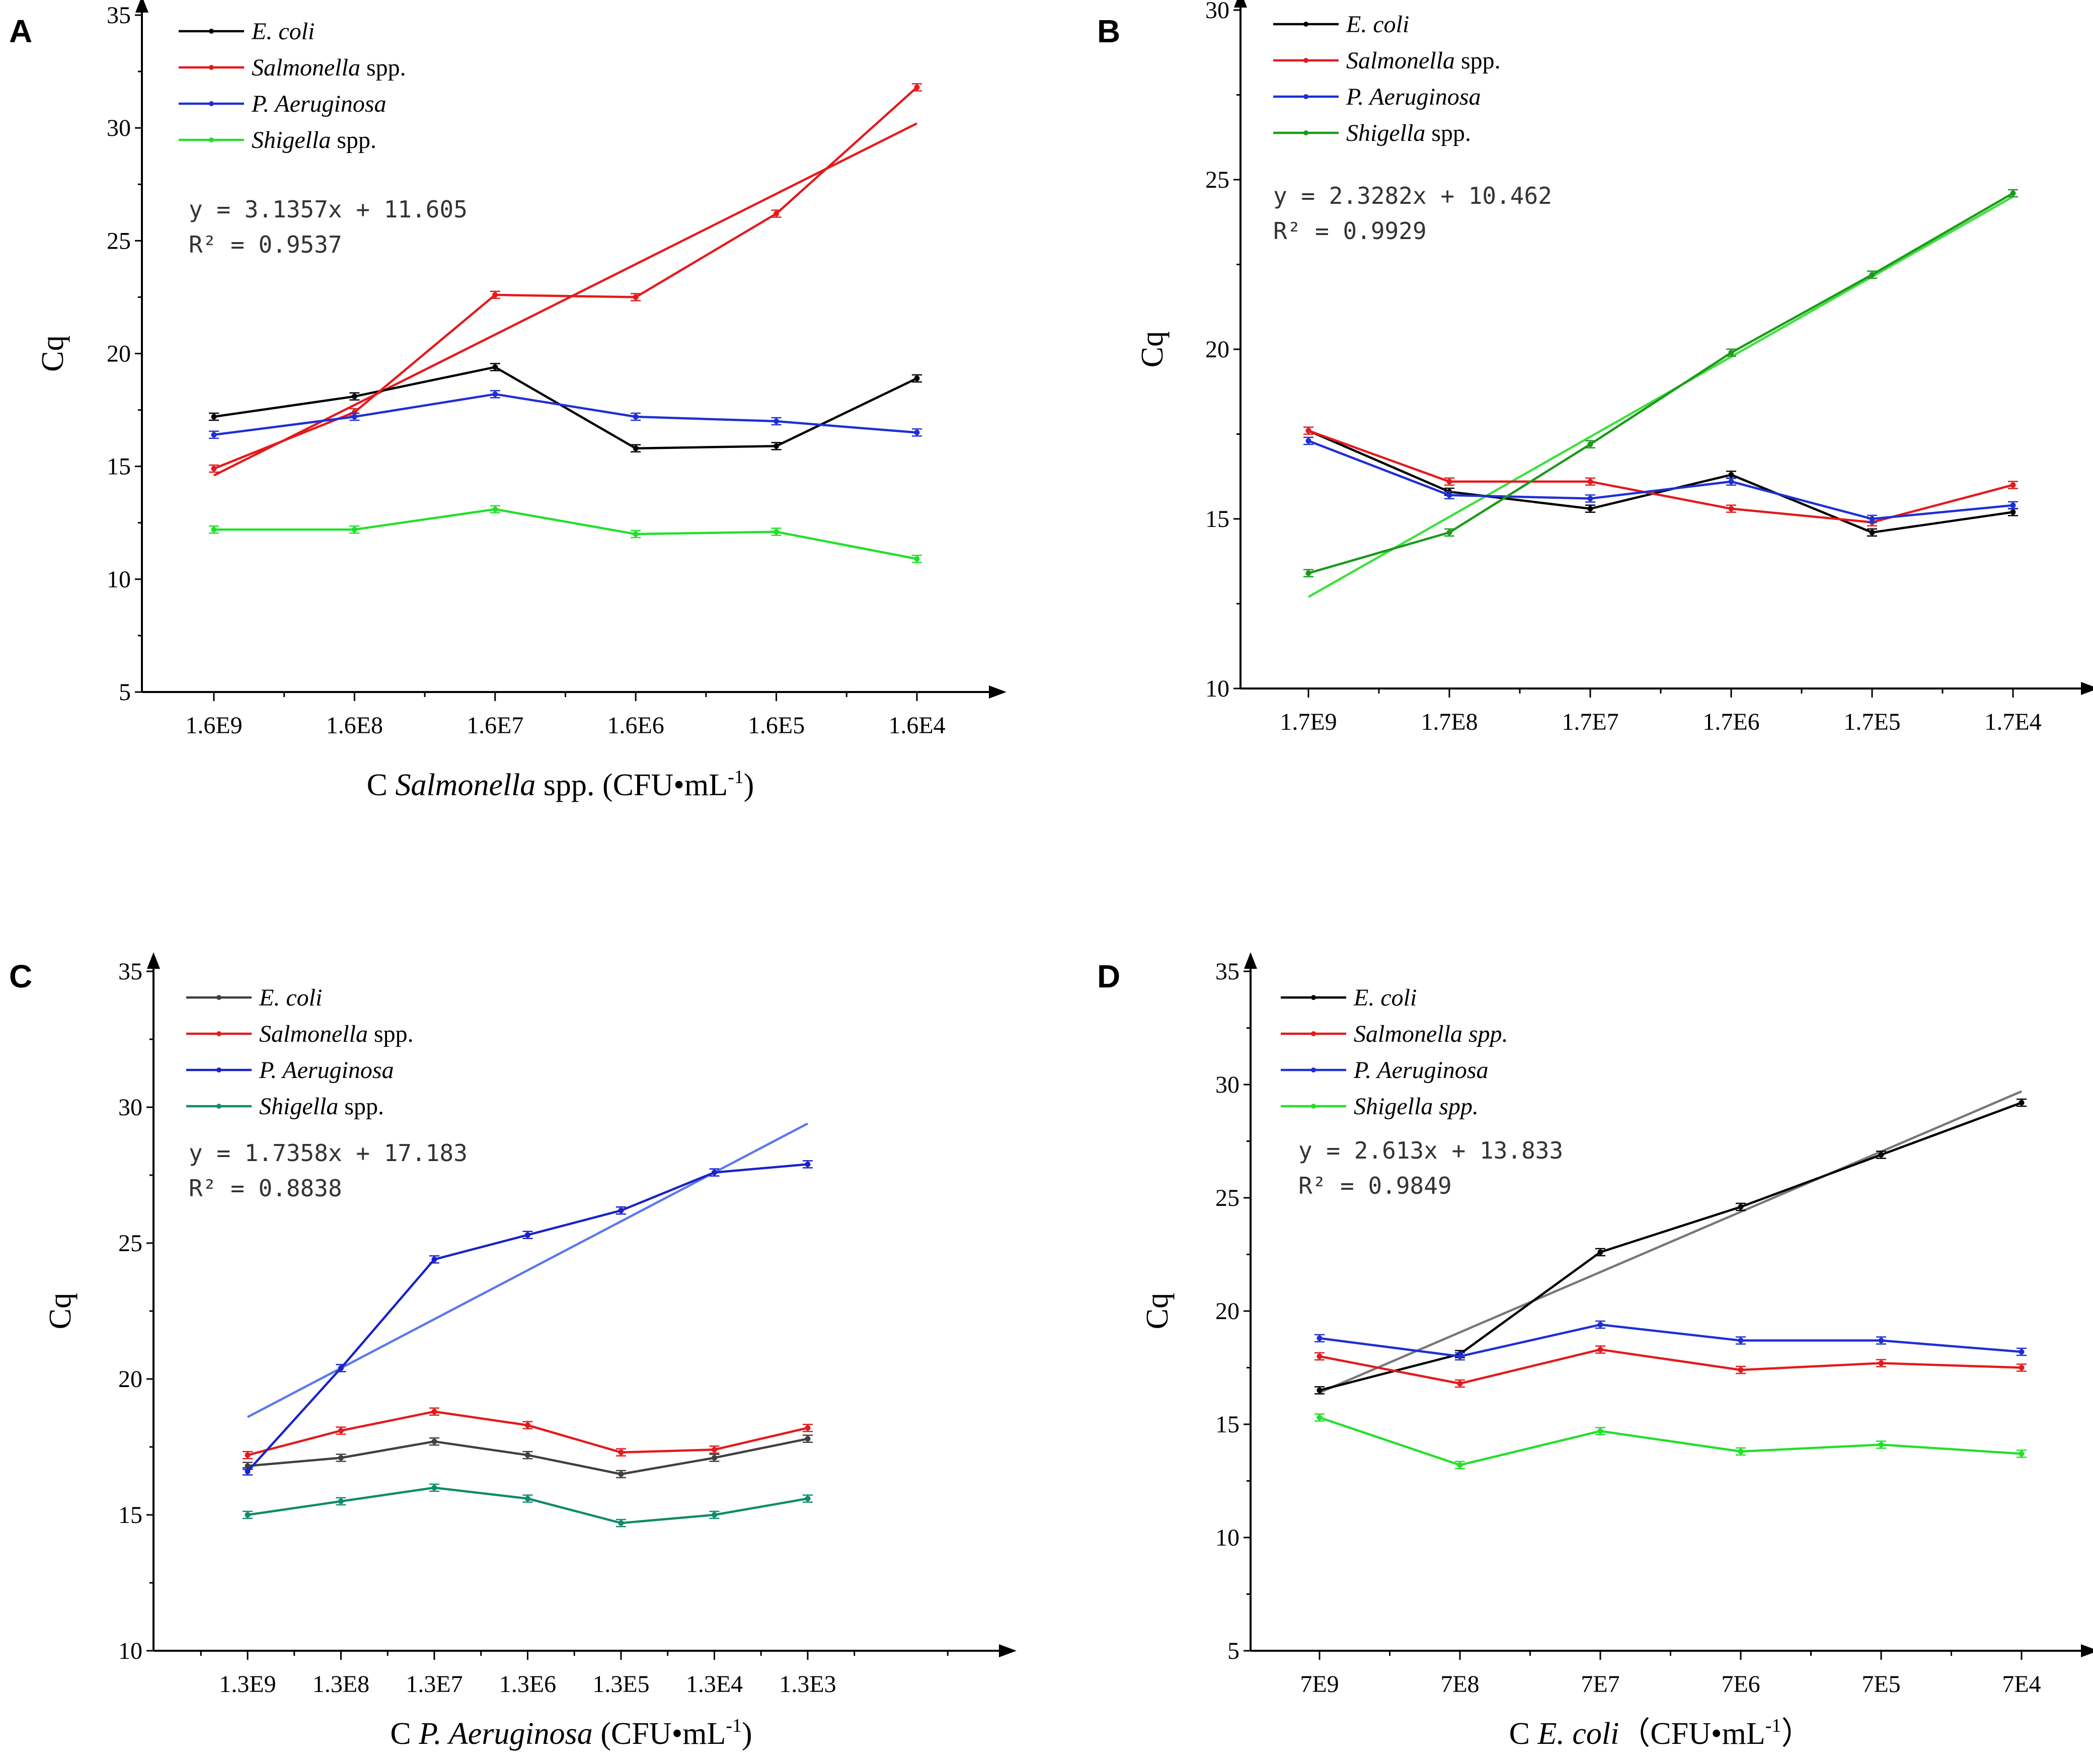 The width and height of the screenshot is (2093, 1764). Describe the element at coordinates (917, 725) in the screenshot. I see `x-tick-label: 1.6E4` at that location.